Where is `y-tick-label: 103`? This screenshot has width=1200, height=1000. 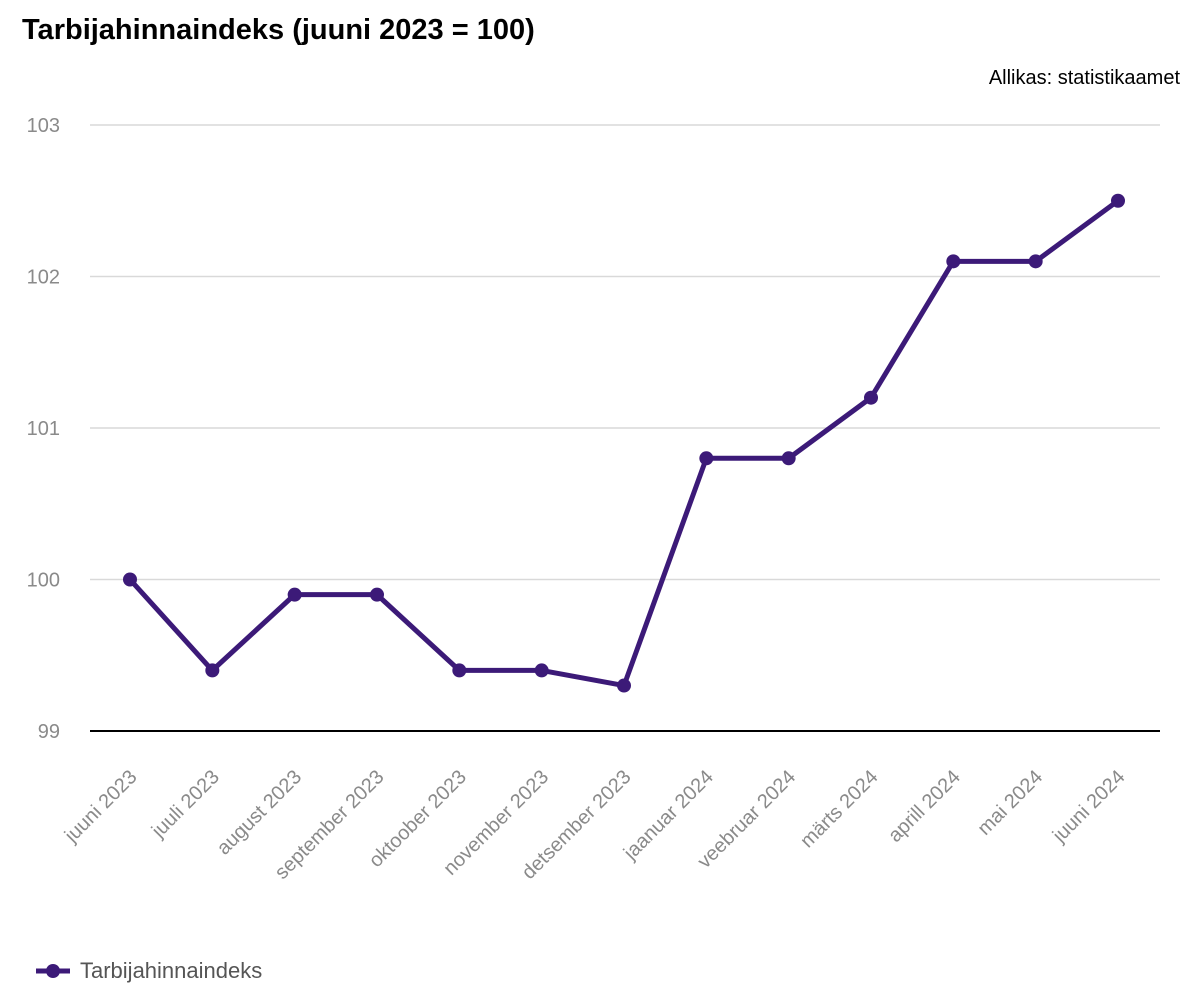
y-tick-label: 103 is located at coordinates (43, 126).